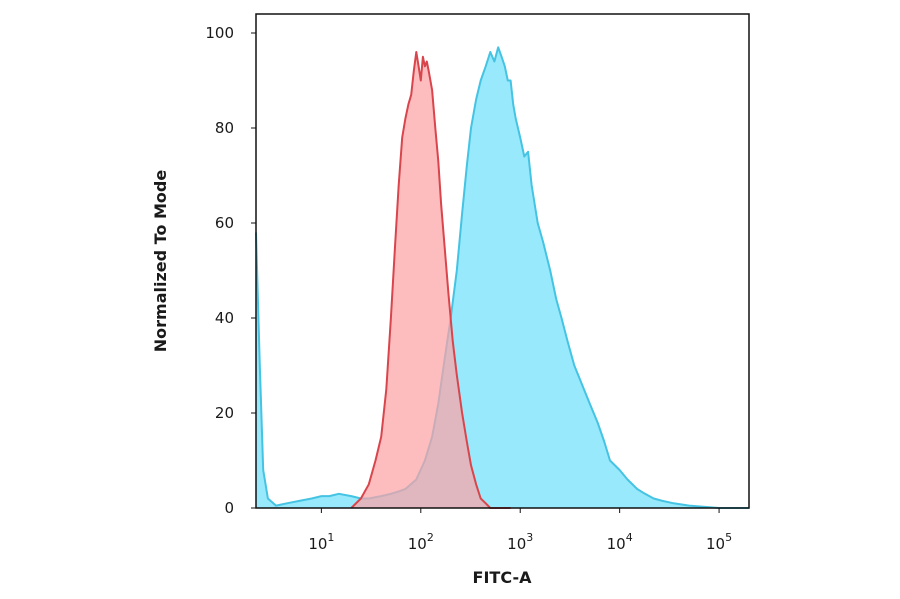  I want to click on x-tick-label: 10³, so click(520, 542).